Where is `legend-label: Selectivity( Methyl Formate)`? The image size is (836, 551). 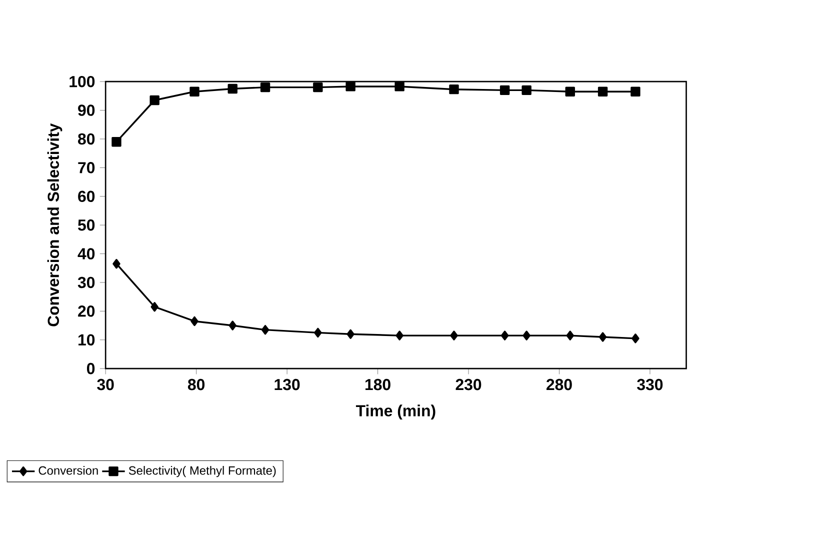
legend-label: Selectivity( Methyl Formate) is located at coordinates (202, 472).